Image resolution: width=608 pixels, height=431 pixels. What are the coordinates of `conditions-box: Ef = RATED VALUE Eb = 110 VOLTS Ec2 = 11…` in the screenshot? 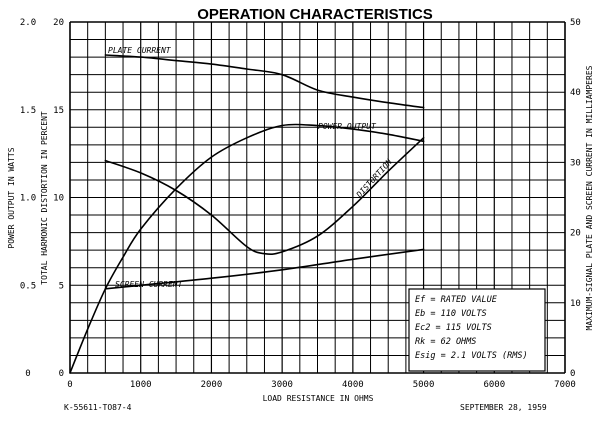 It's located at (477, 330).